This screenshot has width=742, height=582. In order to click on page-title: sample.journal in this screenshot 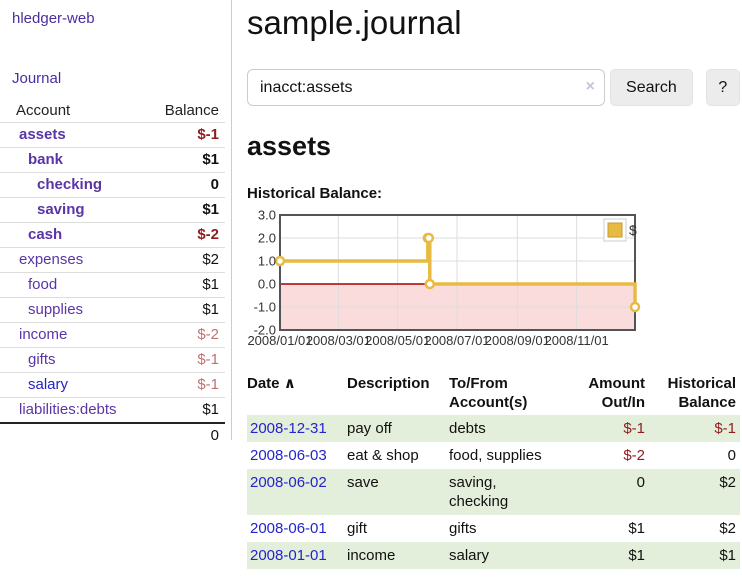, I will do `click(354, 22)`.